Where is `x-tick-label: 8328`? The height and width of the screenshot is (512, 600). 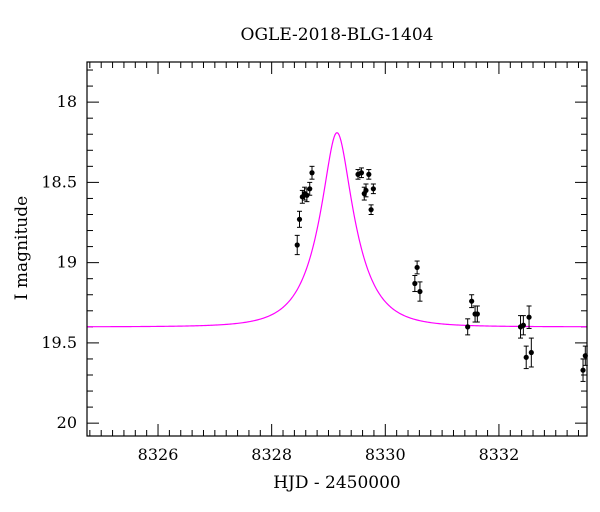
x-tick-label: 8328 is located at coordinates (271, 454).